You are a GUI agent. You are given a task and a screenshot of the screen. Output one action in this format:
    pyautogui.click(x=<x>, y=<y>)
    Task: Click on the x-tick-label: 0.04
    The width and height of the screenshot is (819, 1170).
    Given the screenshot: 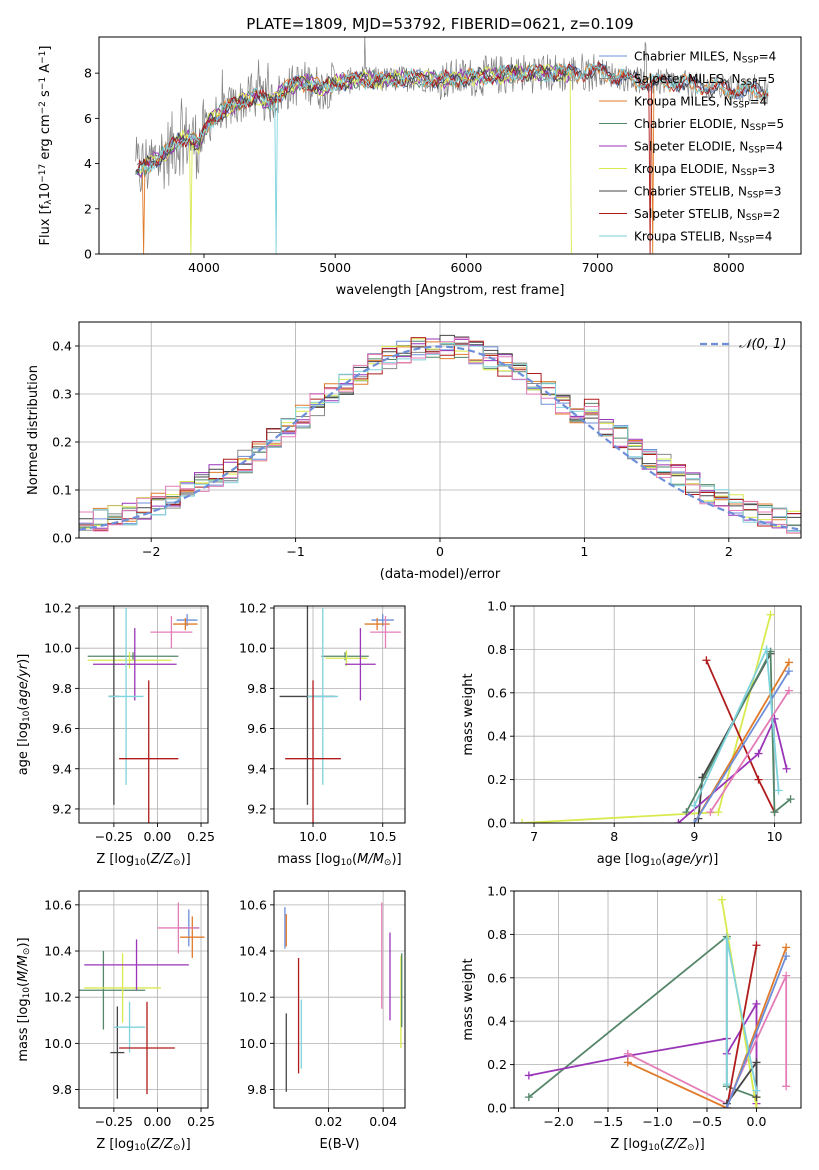 What is the action you would take?
    pyautogui.click(x=383, y=1121)
    